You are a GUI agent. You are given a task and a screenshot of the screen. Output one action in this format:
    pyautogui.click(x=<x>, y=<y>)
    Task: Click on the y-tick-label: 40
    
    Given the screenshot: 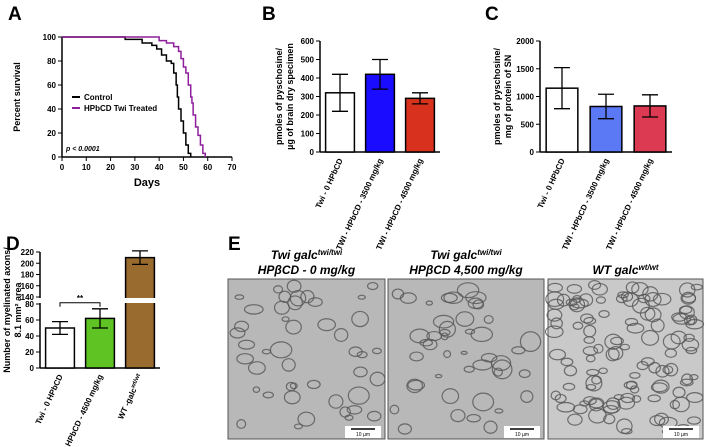 What is the action you would take?
    pyautogui.click(x=51, y=109)
    